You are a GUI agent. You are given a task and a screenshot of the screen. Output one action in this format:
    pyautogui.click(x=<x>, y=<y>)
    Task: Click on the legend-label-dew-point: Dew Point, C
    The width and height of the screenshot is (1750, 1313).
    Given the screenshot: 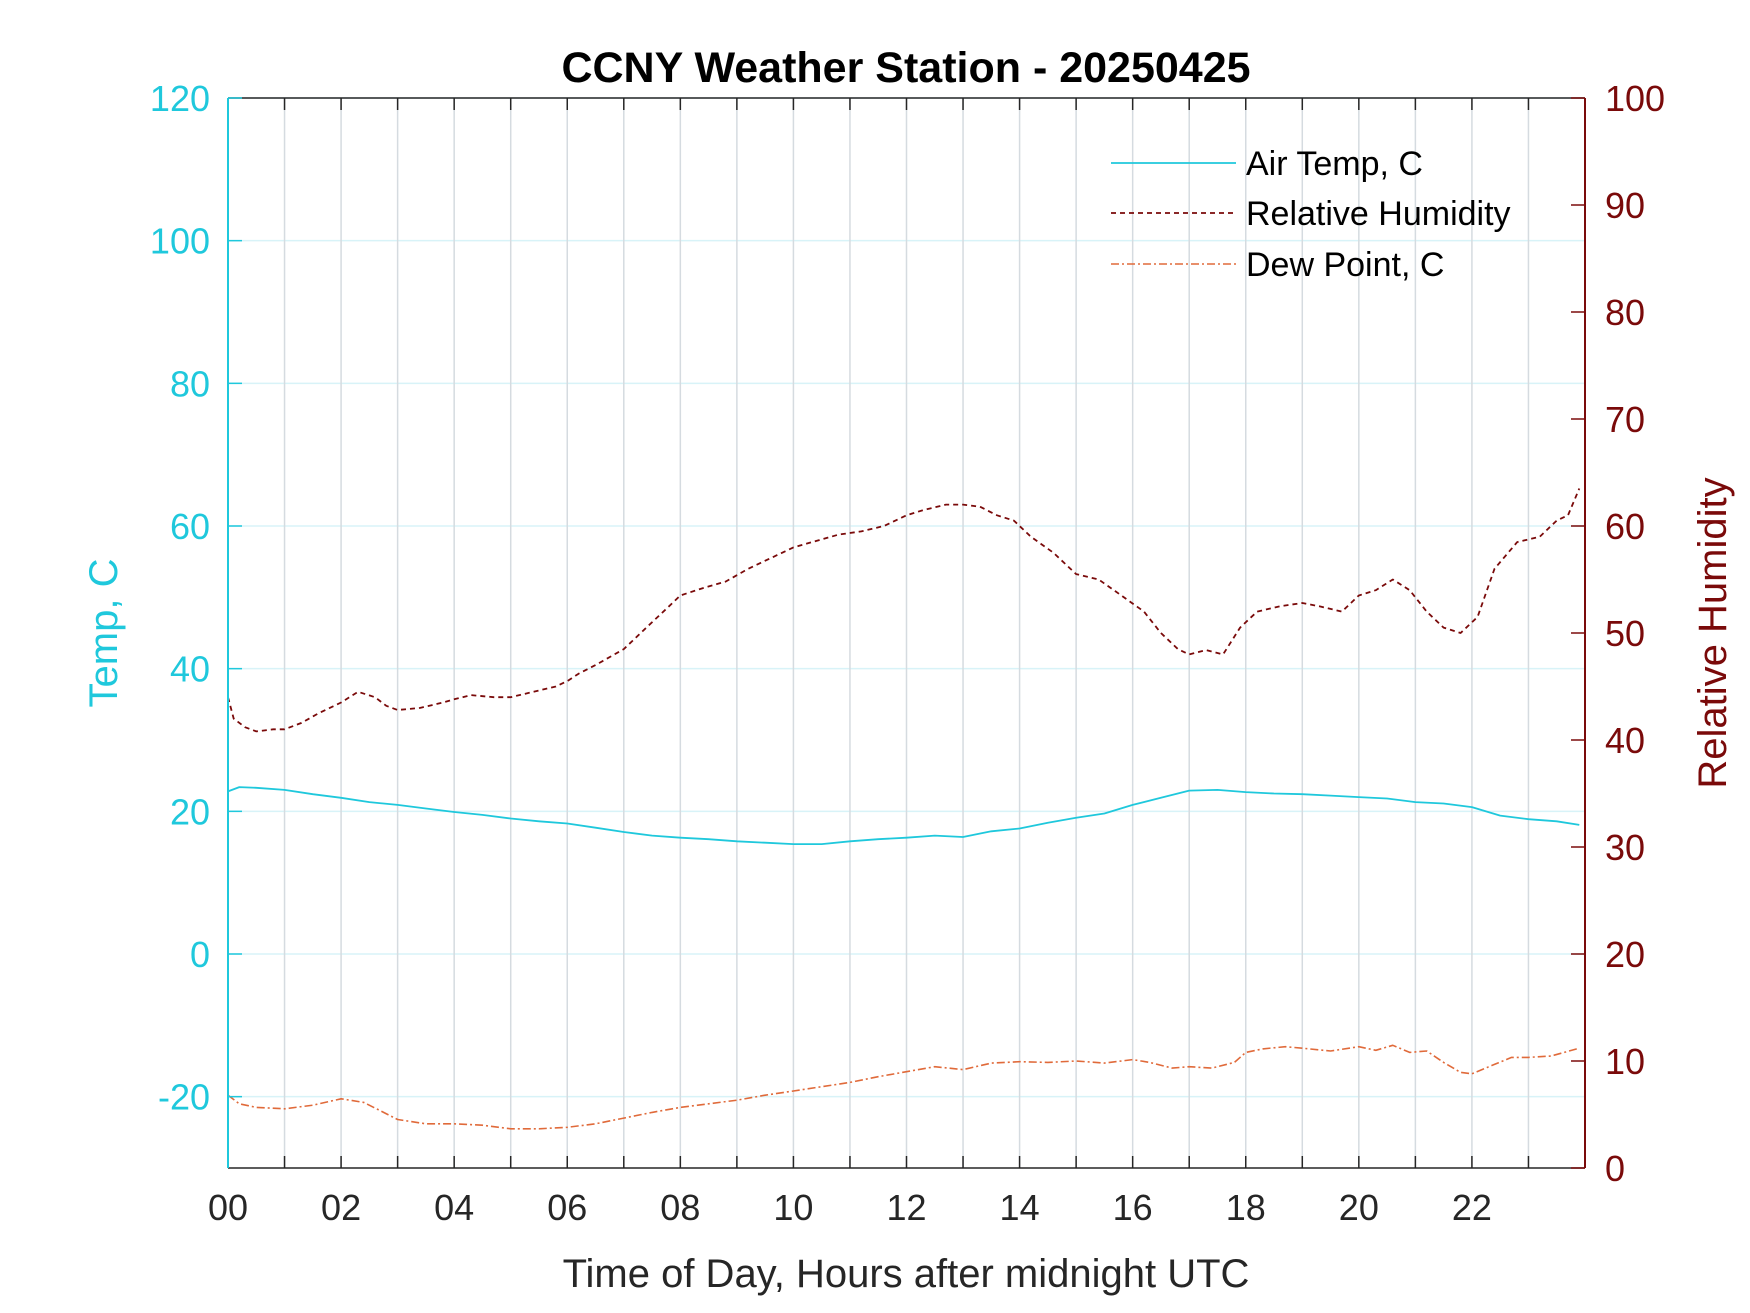 What is the action you would take?
    pyautogui.click(x=1345, y=265)
    